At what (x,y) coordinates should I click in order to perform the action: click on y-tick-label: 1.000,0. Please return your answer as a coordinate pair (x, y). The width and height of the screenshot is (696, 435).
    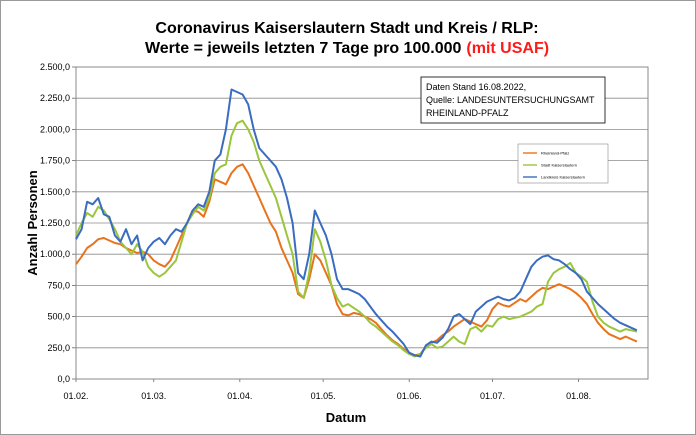
    Looking at the image, I should click on (55, 254).